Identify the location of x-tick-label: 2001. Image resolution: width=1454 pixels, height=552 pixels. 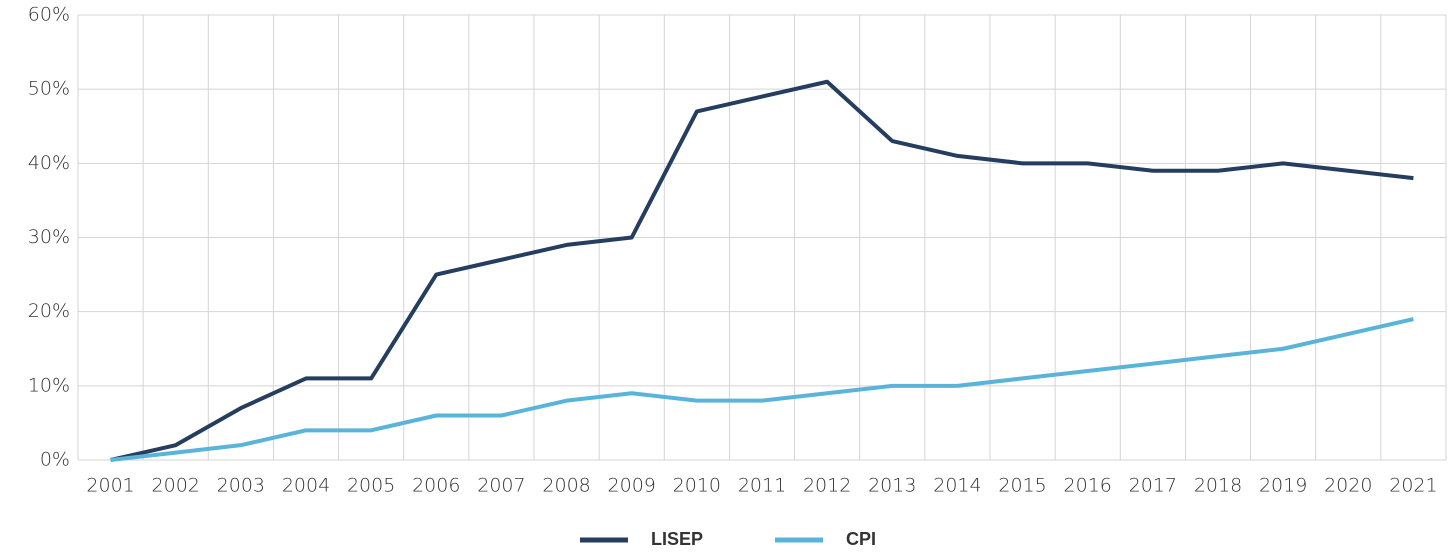
(110, 486).